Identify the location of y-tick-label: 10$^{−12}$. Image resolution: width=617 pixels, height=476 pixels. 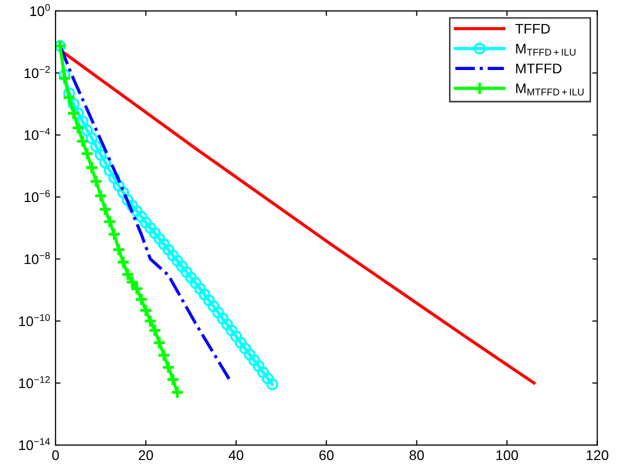
(34, 382).